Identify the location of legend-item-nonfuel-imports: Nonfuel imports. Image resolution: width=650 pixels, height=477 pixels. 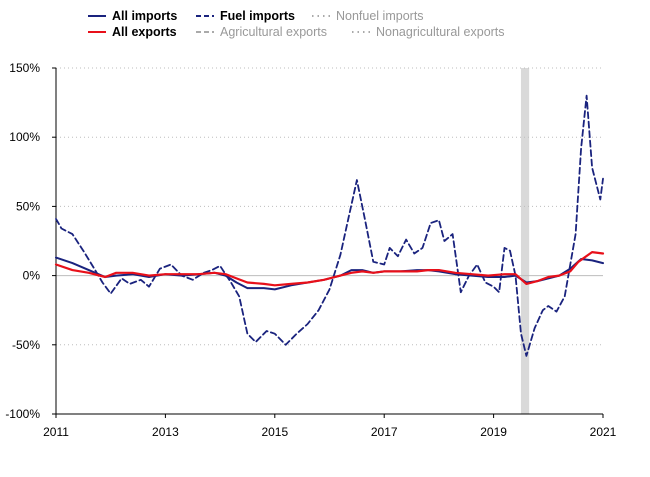
(368, 16).